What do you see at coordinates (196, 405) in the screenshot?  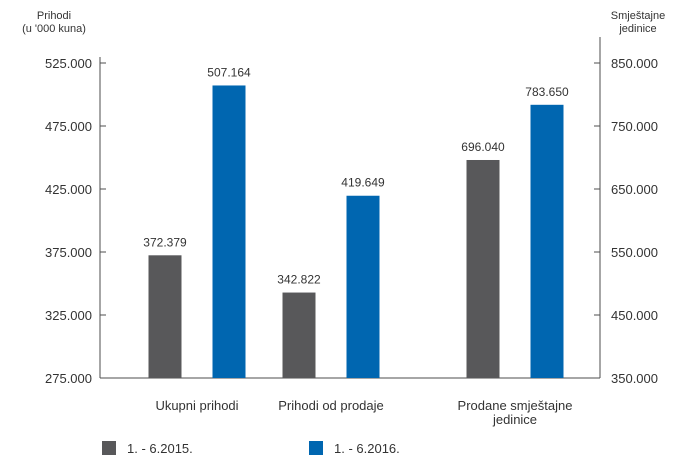 I see `category-label: Ukupni prihodi` at bounding box center [196, 405].